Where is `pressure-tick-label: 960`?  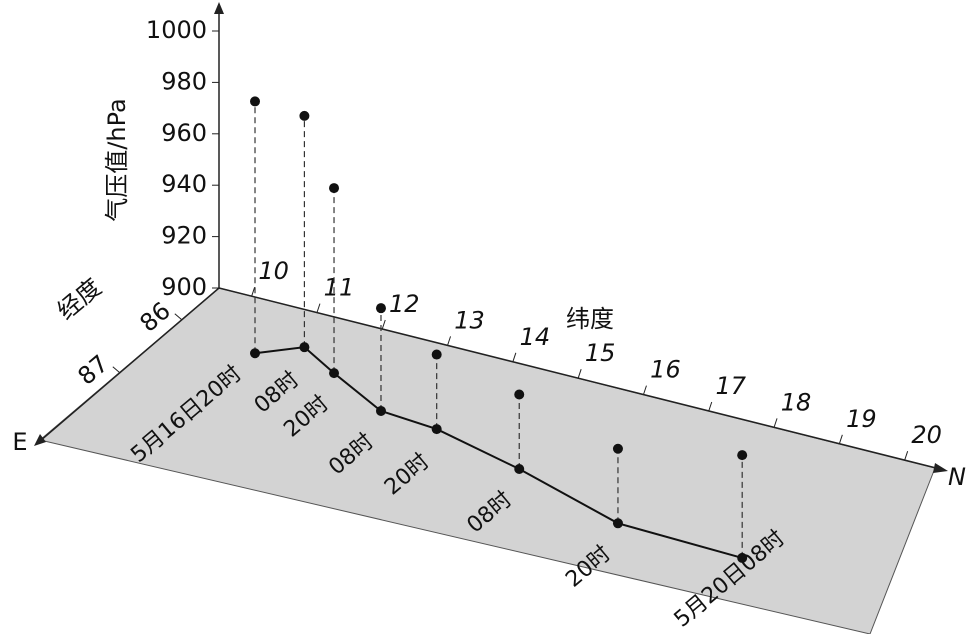
pressure-tick-label: 960 is located at coordinates (184, 133).